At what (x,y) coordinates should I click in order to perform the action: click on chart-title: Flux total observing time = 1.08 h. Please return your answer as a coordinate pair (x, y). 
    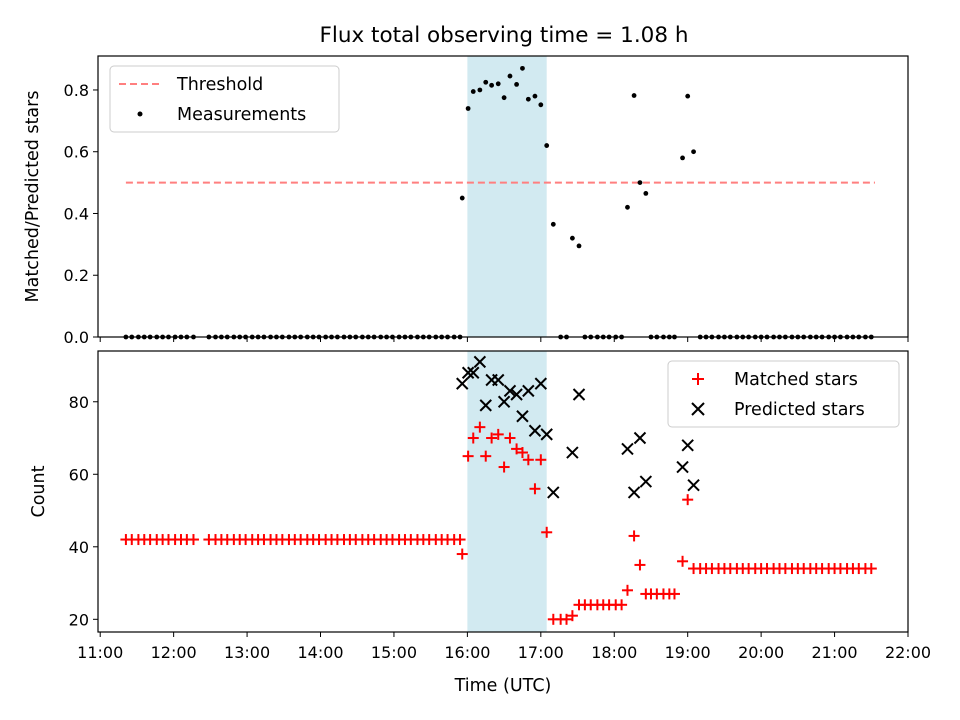
    Looking at the image, I should click on (504, 35).